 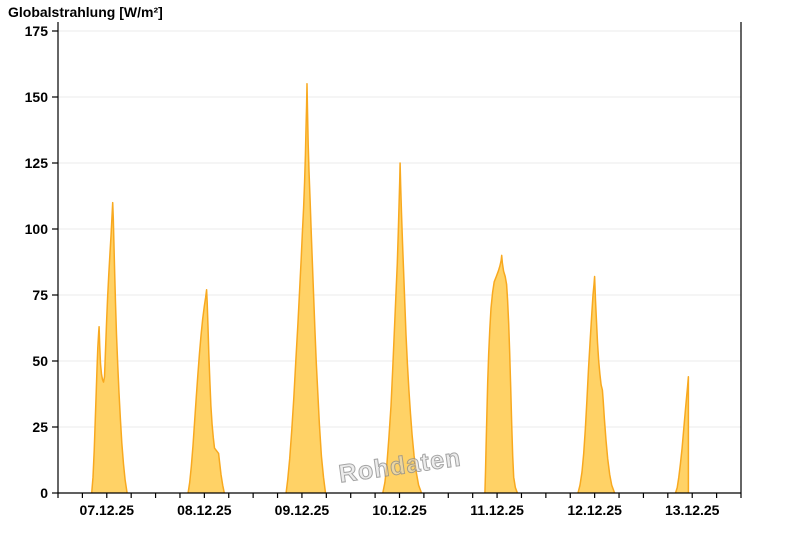 I want to click on y-tick-label: 25, so click(x=40, y=427).